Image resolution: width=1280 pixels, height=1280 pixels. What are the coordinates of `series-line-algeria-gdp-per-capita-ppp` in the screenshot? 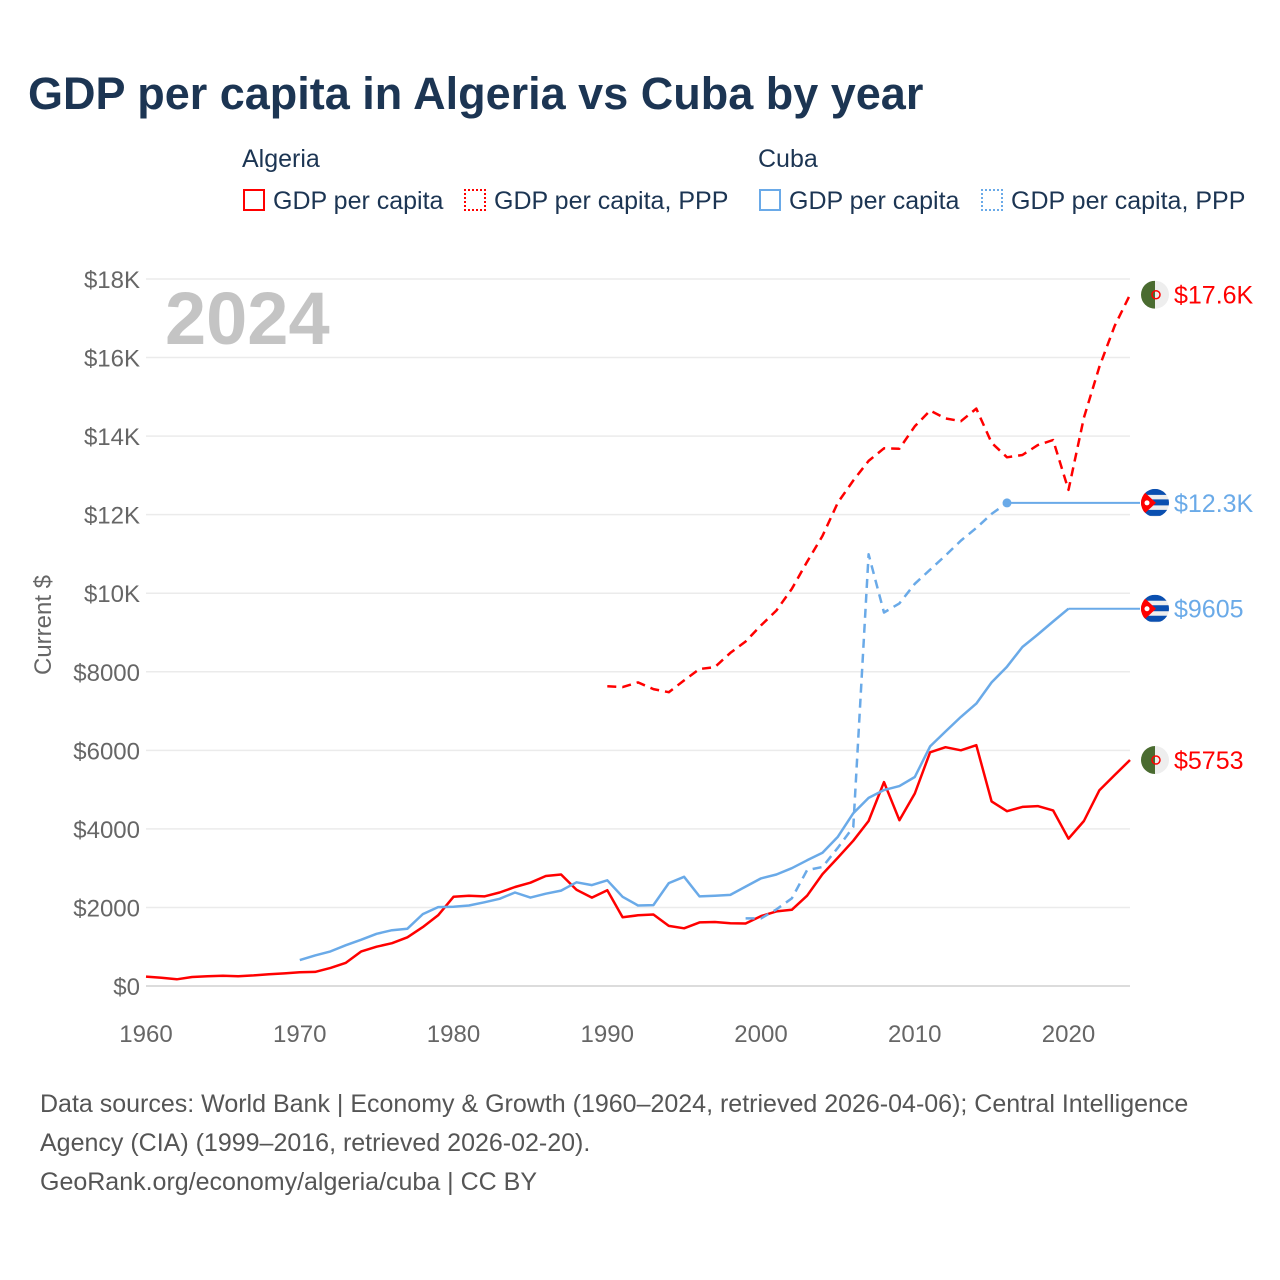 It's located at (869, 494).